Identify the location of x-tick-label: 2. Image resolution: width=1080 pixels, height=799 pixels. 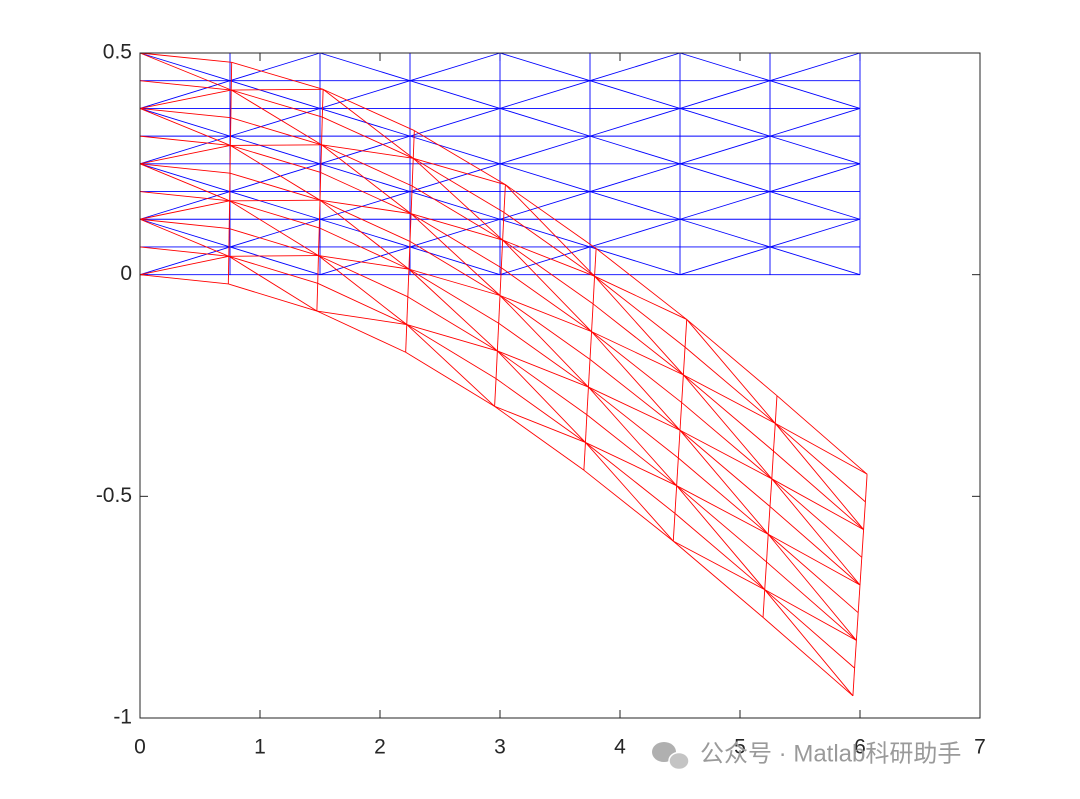
(380, 747).